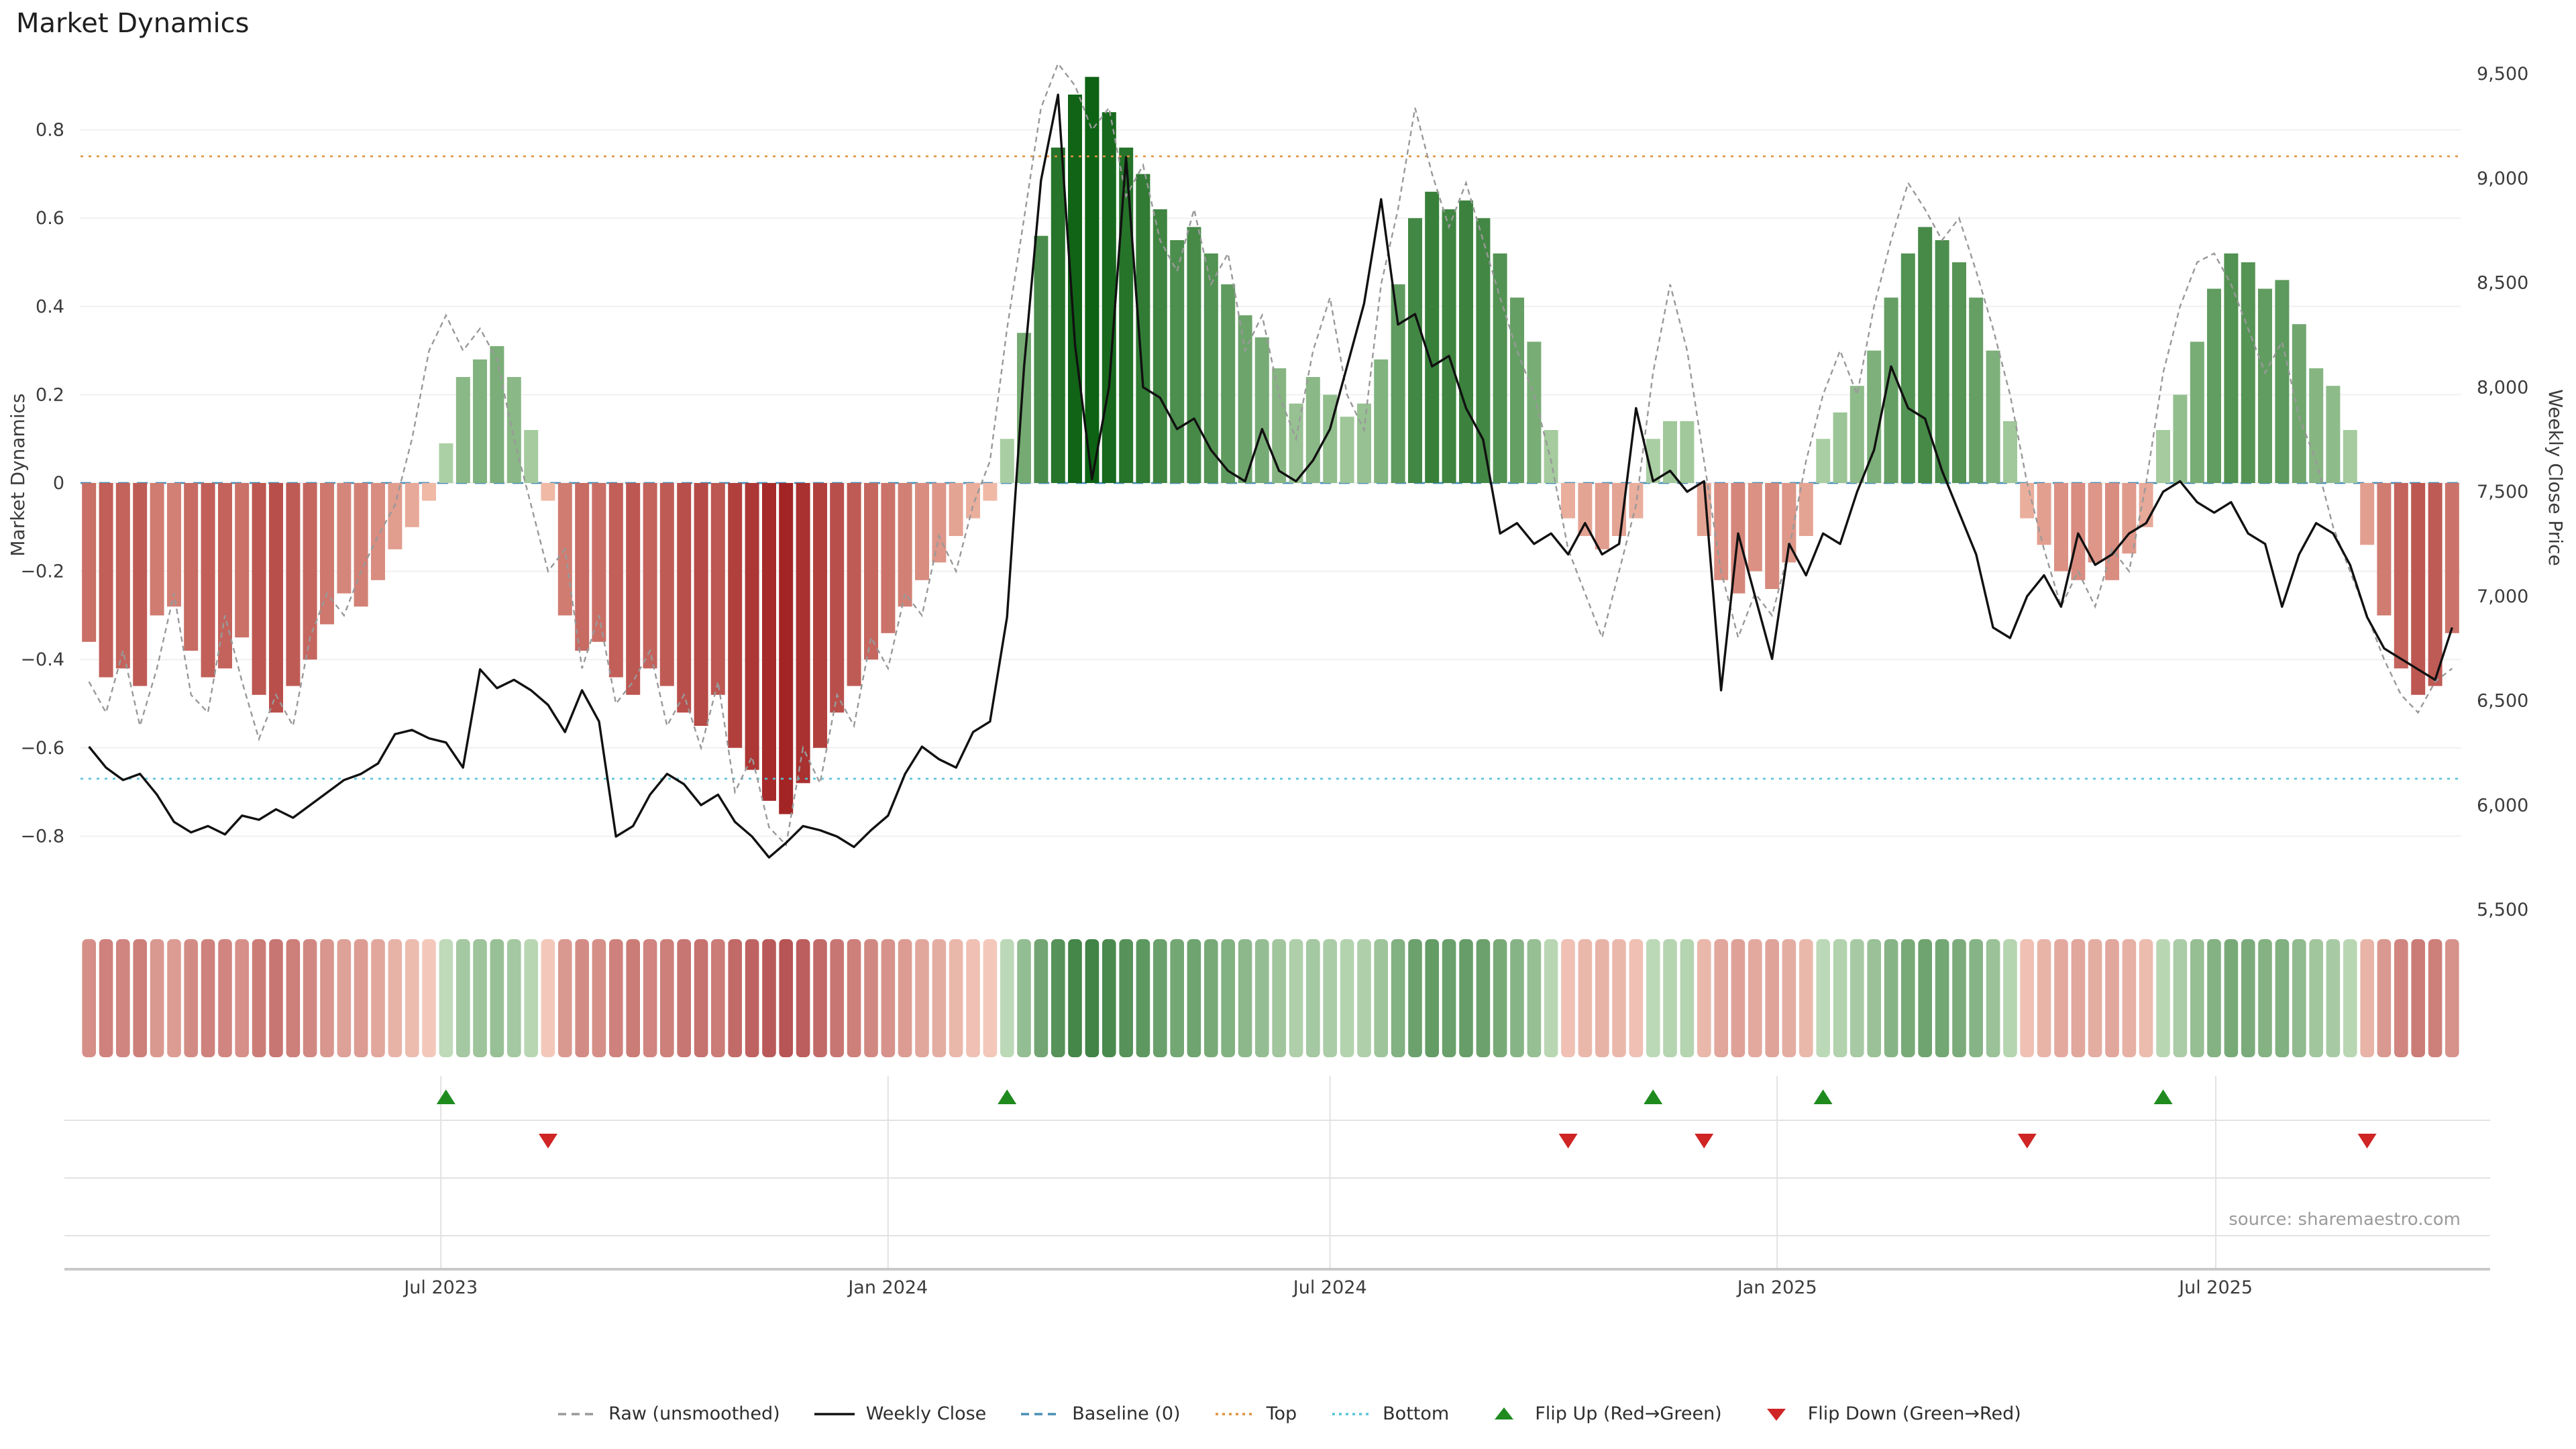  I want to click on left-axis-tick: −0.8, so click(42, 836).